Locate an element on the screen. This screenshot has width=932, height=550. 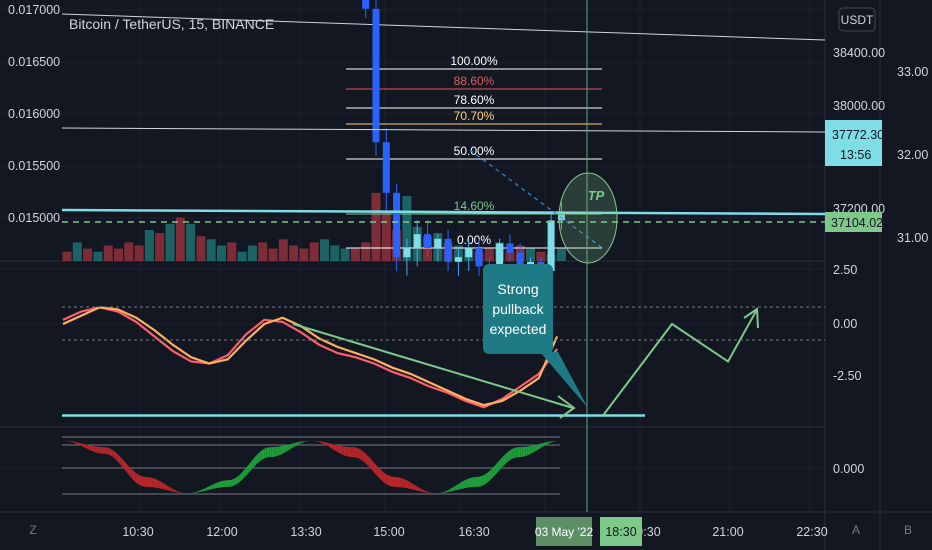
time-axis-label: 22:30 is located at coordinates (811, 532).